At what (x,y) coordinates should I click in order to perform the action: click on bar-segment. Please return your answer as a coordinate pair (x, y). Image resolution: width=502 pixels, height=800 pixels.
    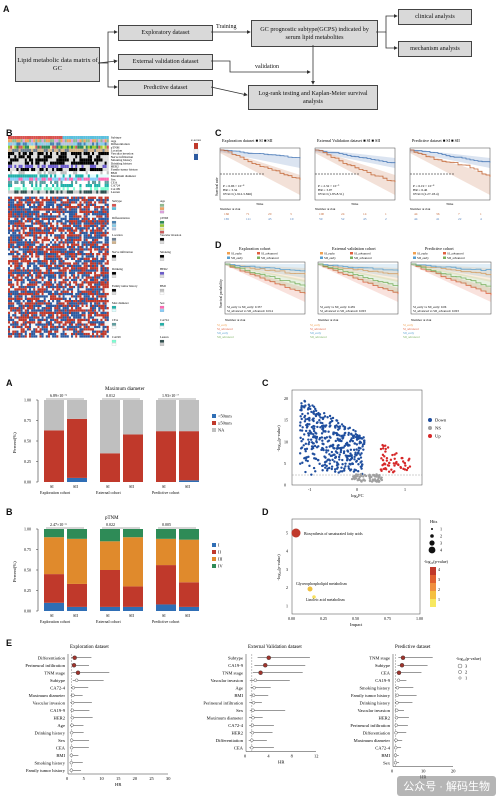
    Looking at the image, I should click on (166, 534).